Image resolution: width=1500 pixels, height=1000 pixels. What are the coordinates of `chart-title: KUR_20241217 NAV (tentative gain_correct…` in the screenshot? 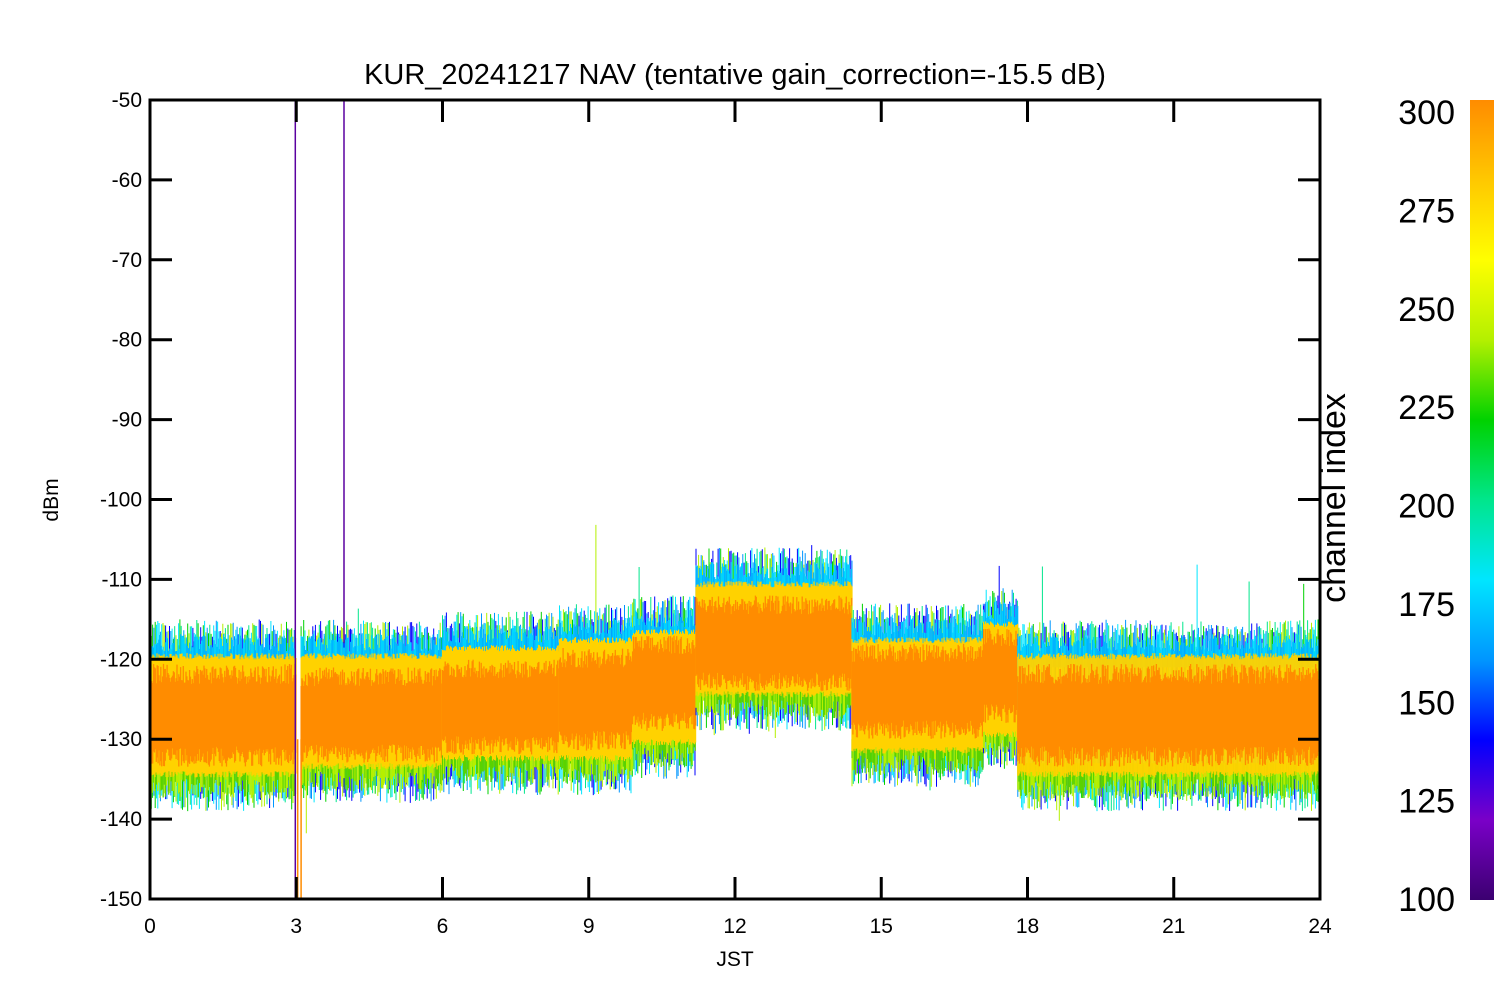 It's located at (735, 75).